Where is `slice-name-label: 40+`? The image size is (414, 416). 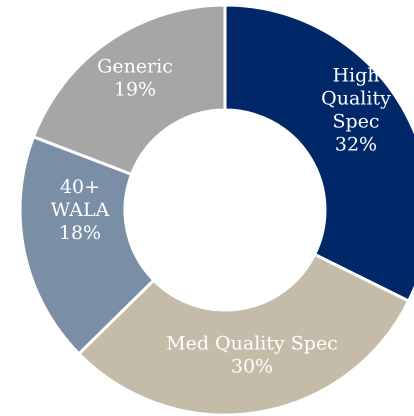
slice-name-label: 40+ is located at coordinates (80, 187).